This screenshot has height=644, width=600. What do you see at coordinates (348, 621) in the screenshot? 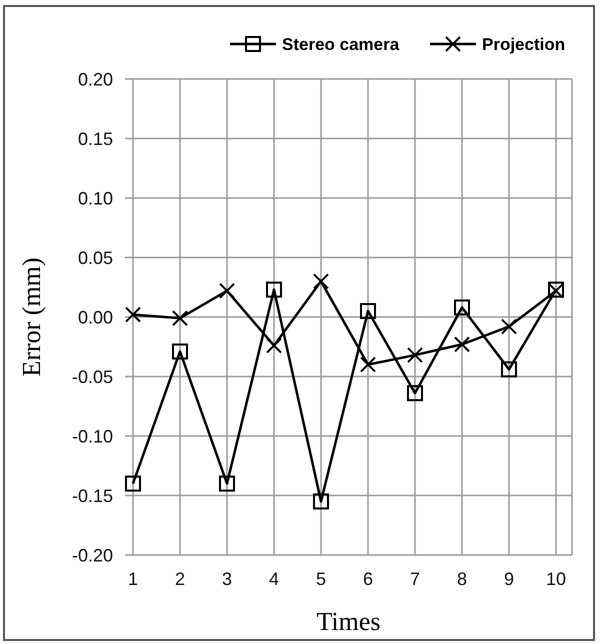
I see `x-axis-title: Times` at bounding box center [348, 621].